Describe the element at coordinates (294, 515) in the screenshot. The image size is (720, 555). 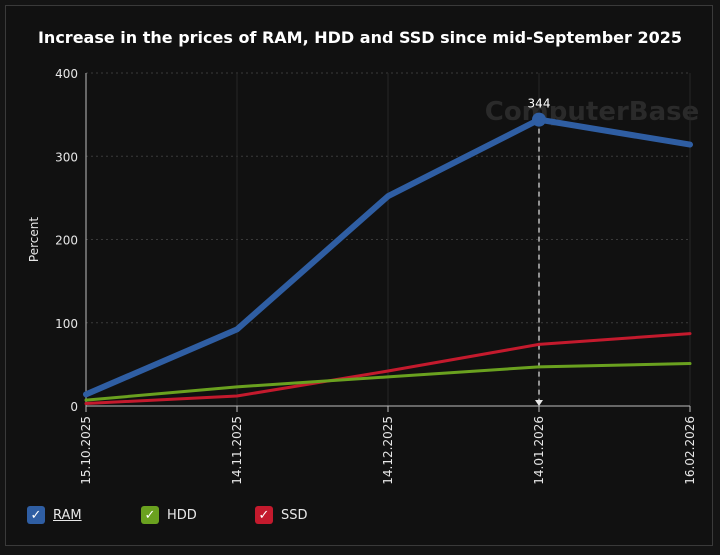
I see `legend-label-ssd: SSD` at that location.